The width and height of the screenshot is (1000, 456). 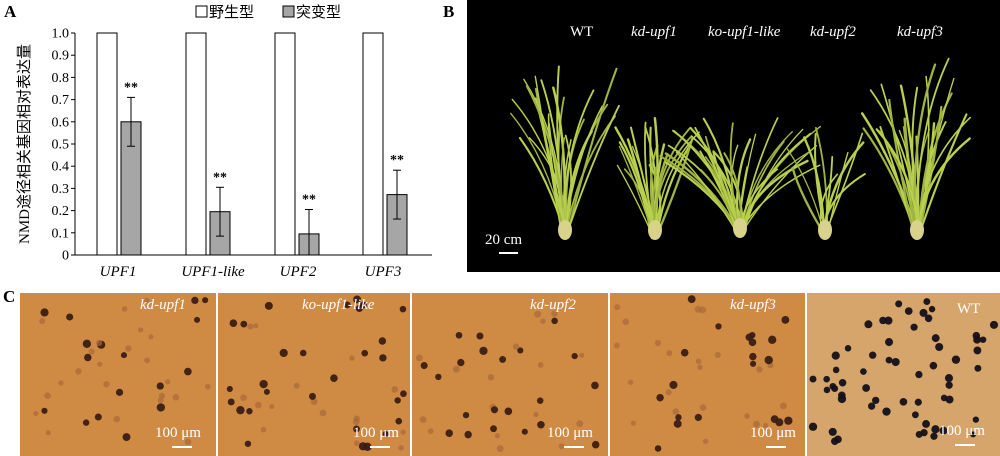 I want to click on plant-scale-bar, so click(x=508, y=253).